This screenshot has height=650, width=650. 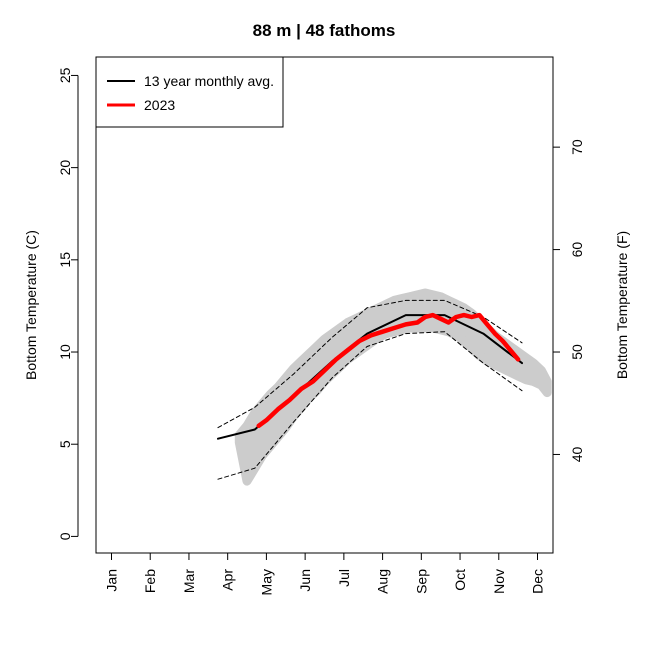 What do you see at coordinates (159, 105) in the screenshot?
I see `legend-label-2023: 2023` at bounding box center [159, 105].